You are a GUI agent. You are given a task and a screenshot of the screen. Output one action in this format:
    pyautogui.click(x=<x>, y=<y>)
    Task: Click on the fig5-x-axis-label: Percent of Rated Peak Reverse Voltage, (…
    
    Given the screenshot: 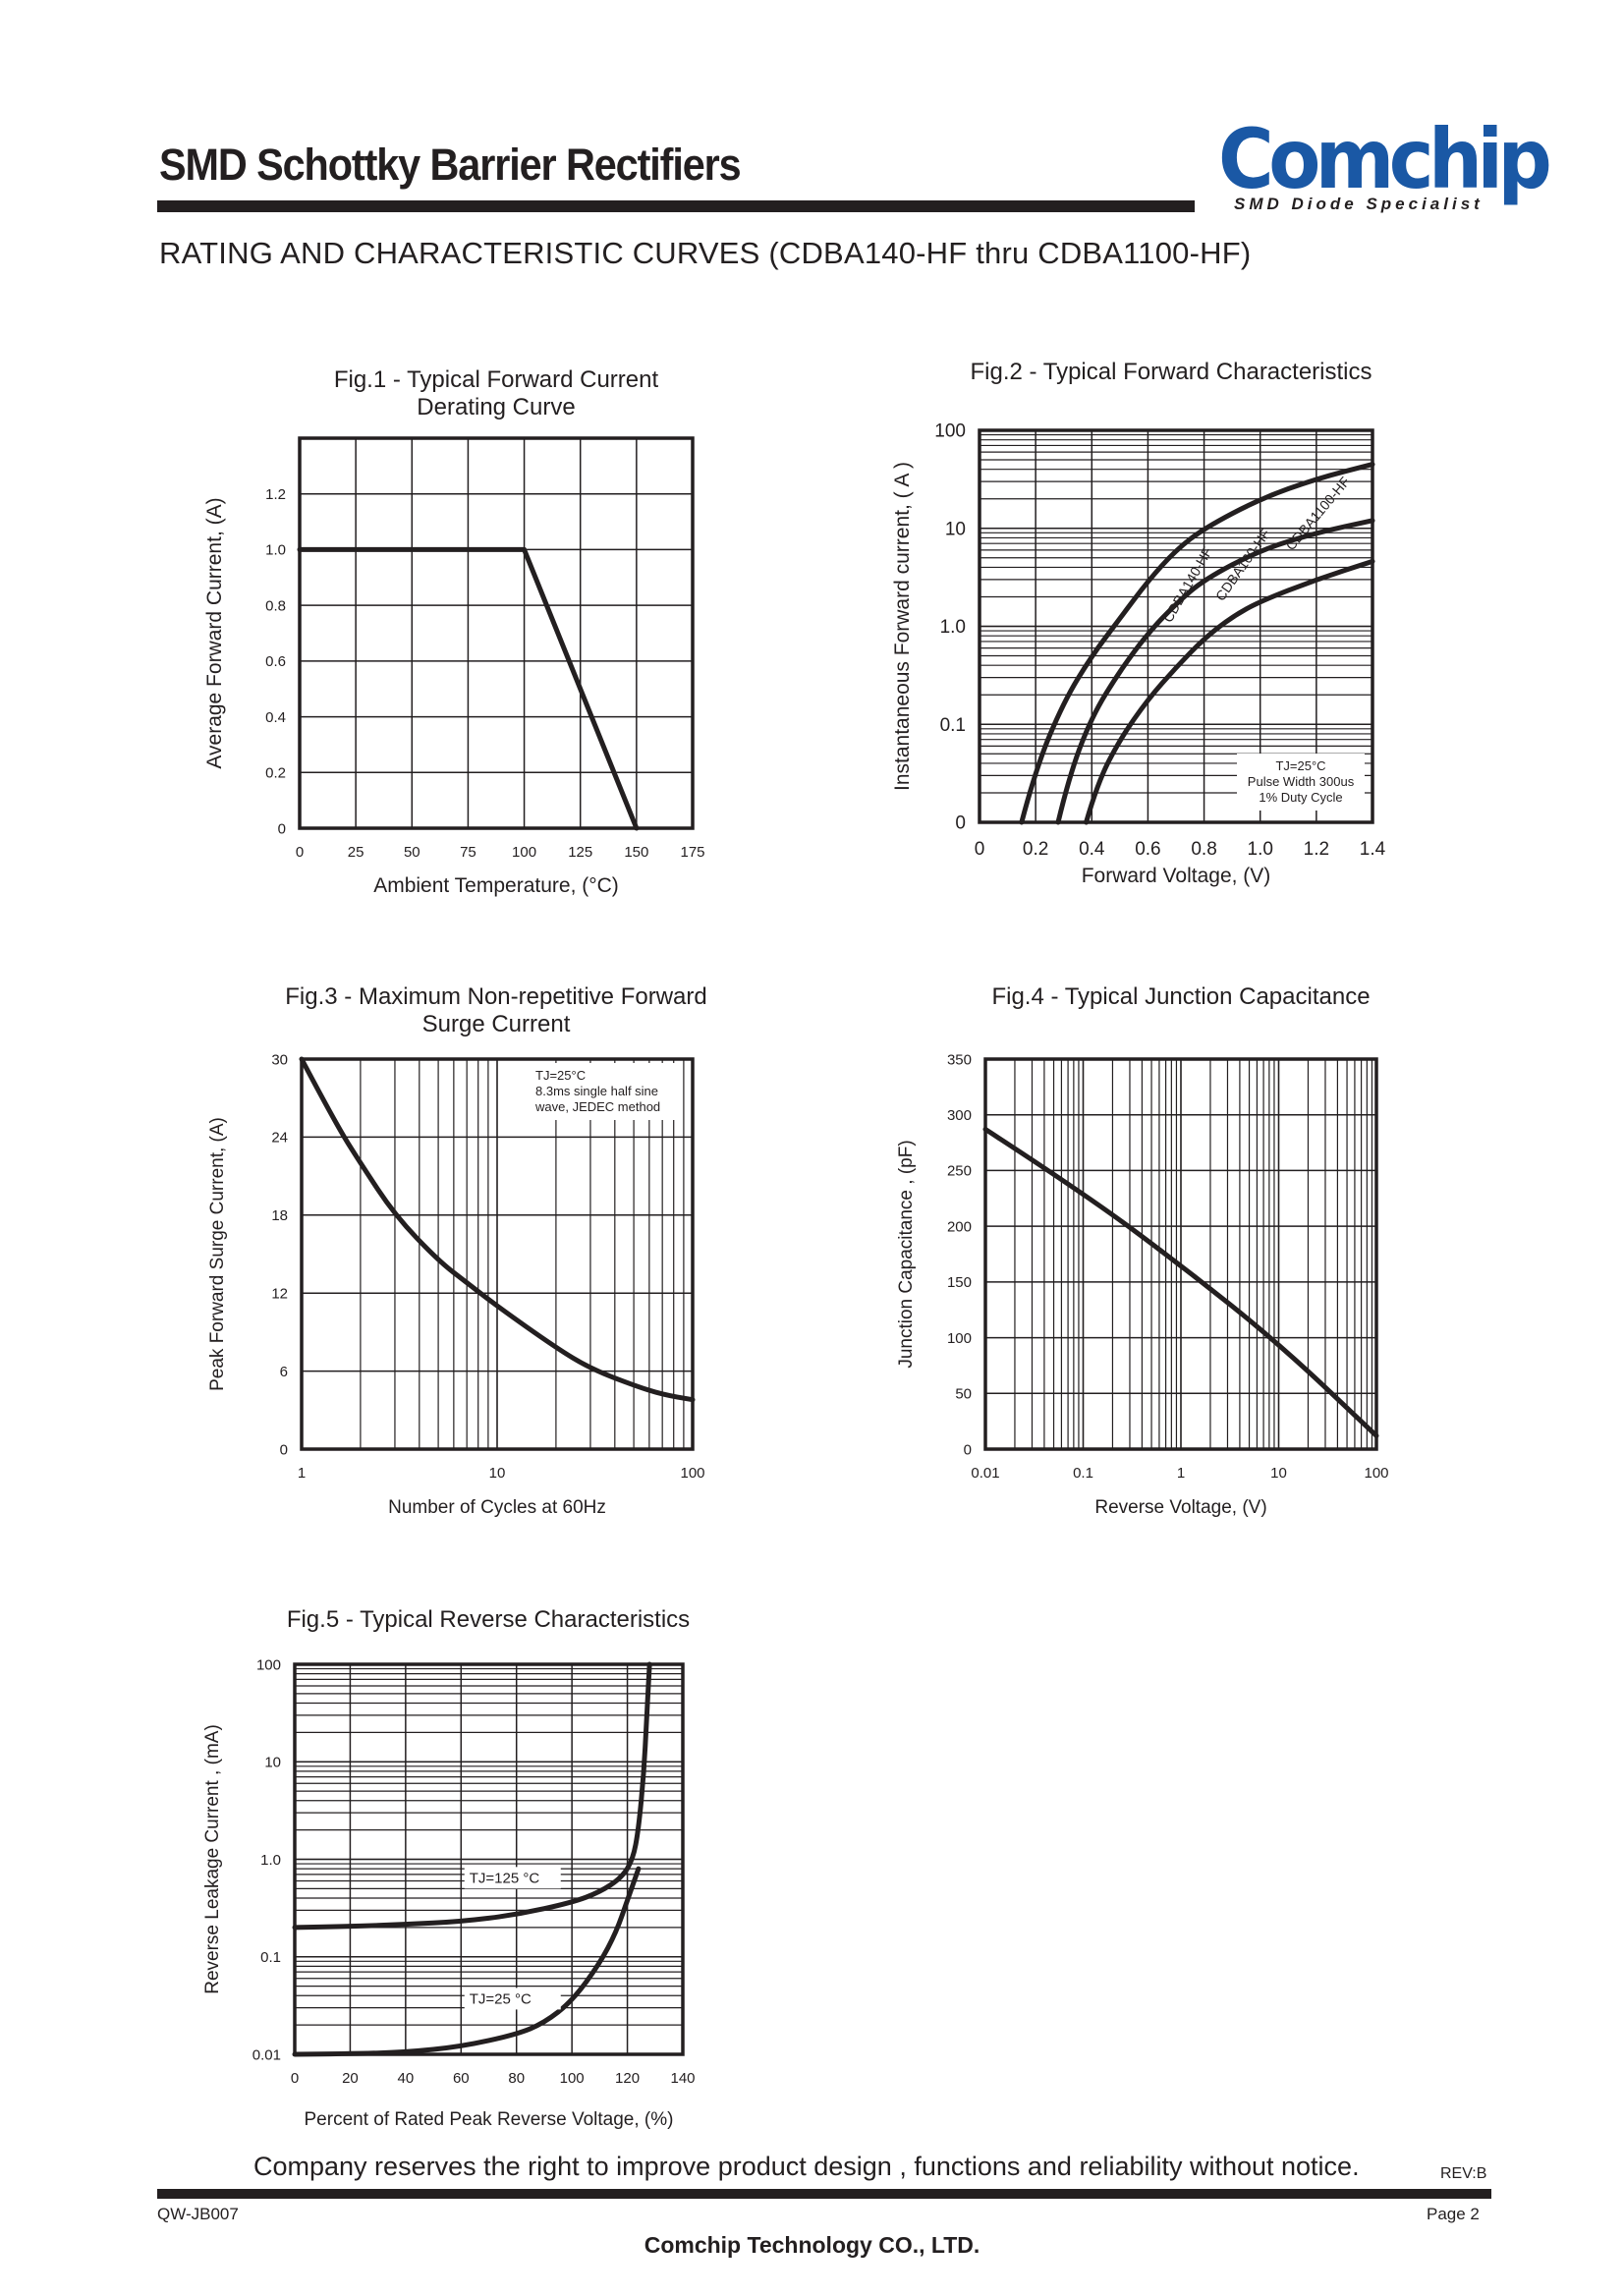 What is the action you would take?
    pyautogui.click(x=489, y=2119)
    